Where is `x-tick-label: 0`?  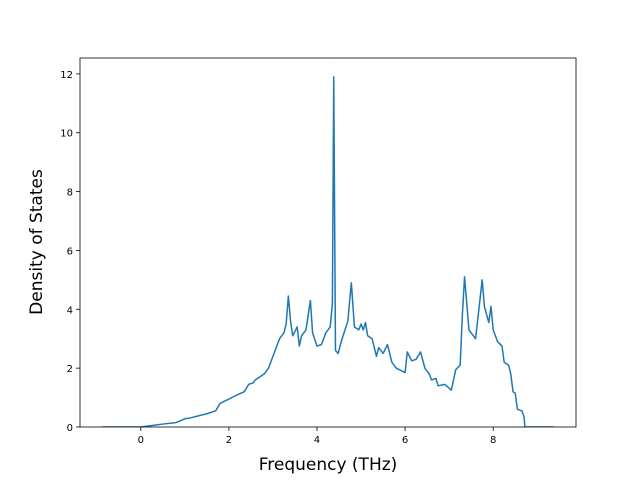 x-tick-label: 0 is located at coordinates (141, 440).